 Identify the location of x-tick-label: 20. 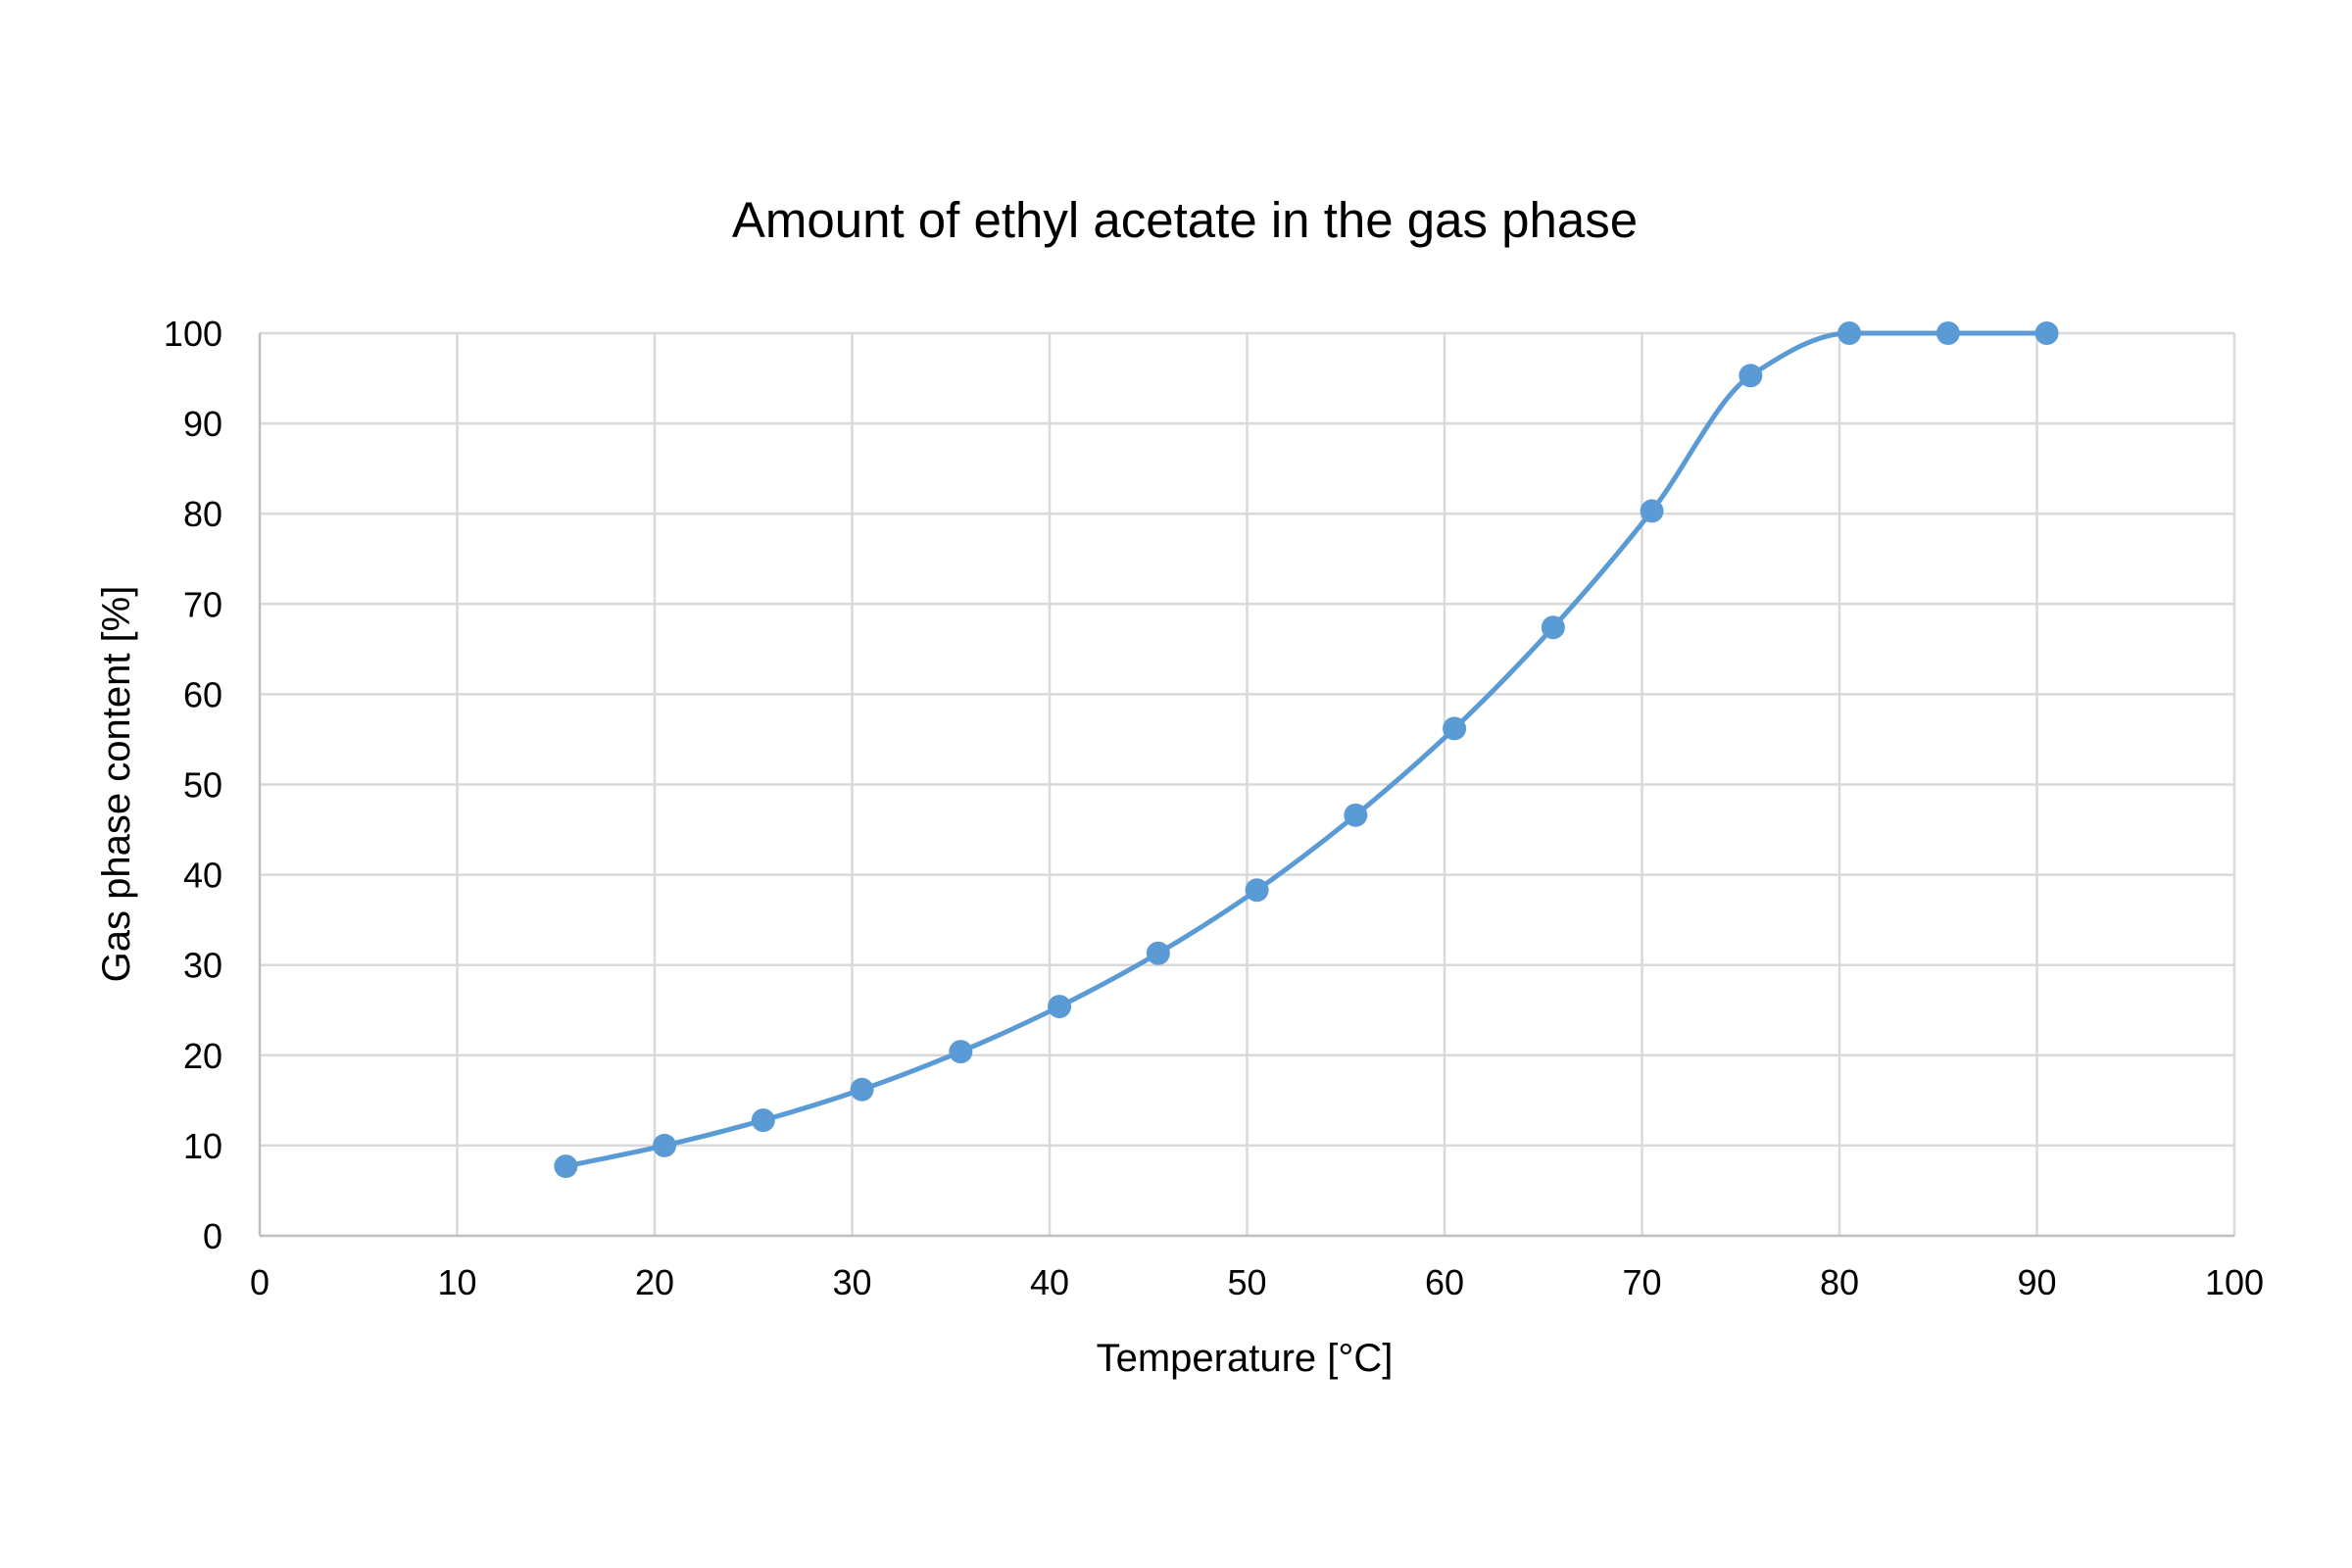
(654, 1282).